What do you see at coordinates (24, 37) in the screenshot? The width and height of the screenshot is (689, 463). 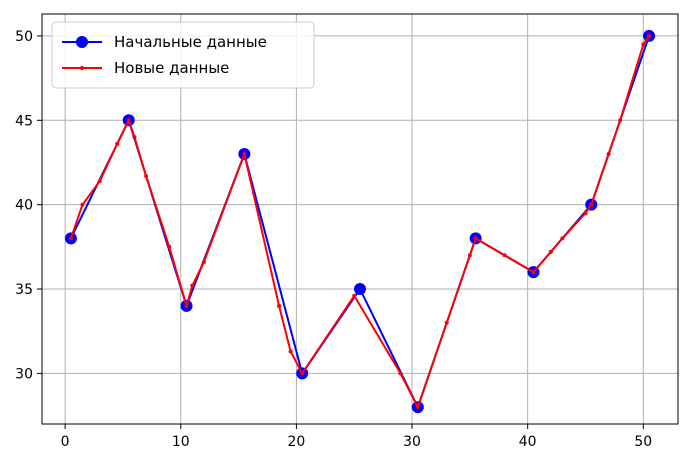 I see `y-tick-label: 50` at bounding box center [24, 37].